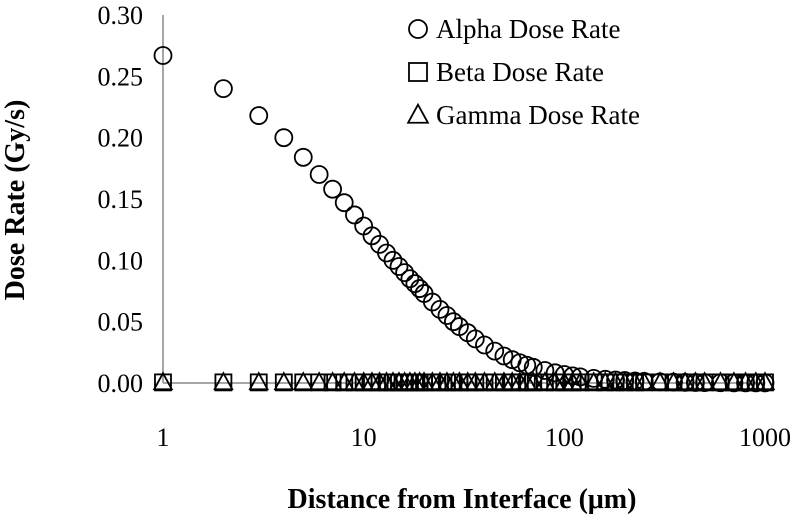  What do you see at coordinates (15, 200) in the screenshot?
I see `y-axis-title: Dose Rate (Gy/s)` at bounding box center [15, 200].